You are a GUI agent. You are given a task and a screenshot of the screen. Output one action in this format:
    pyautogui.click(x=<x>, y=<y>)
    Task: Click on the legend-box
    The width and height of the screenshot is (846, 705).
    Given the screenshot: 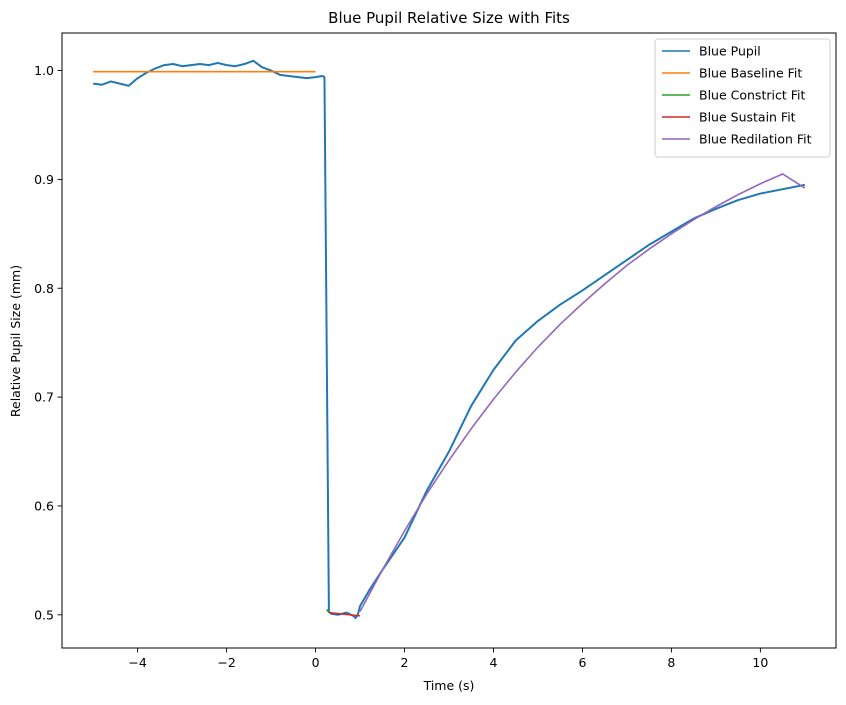 What is the action you would take?
    pyautogui.click(x=742, y=98)
    